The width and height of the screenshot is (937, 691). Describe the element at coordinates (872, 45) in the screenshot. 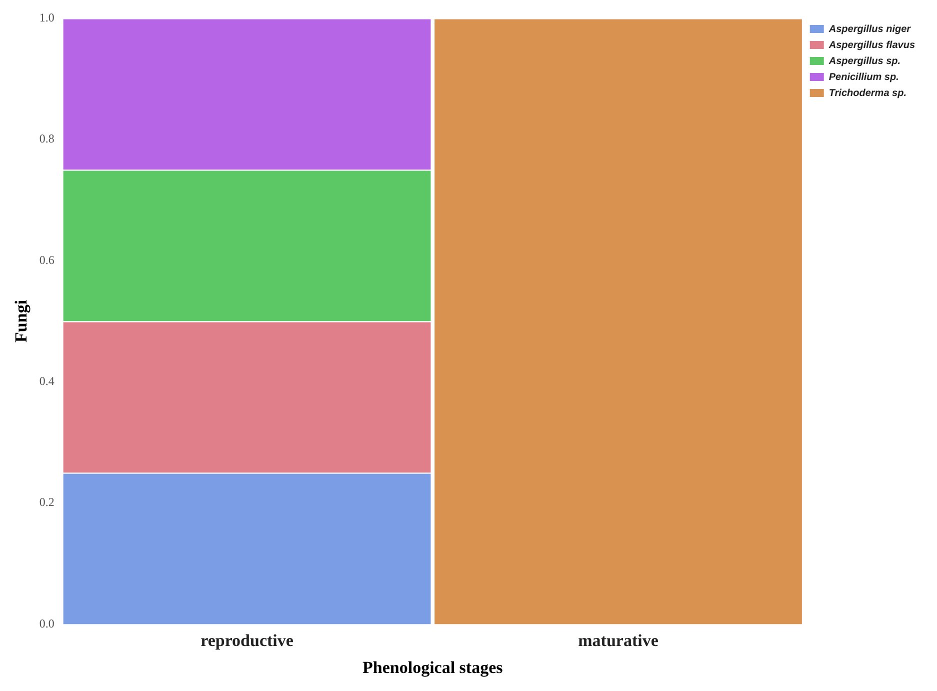

I see `legend-label: Aspergillus flavus` at that location.